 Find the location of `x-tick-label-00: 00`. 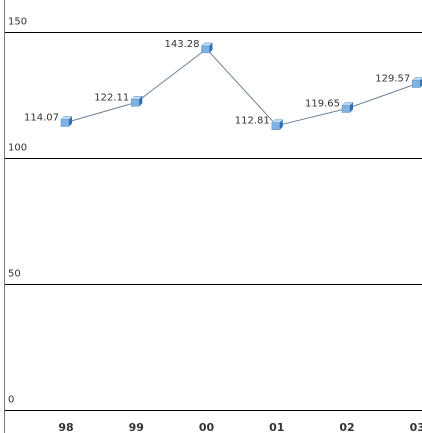

x-tick-label-00: 00 is located at coordinates (207, 427).